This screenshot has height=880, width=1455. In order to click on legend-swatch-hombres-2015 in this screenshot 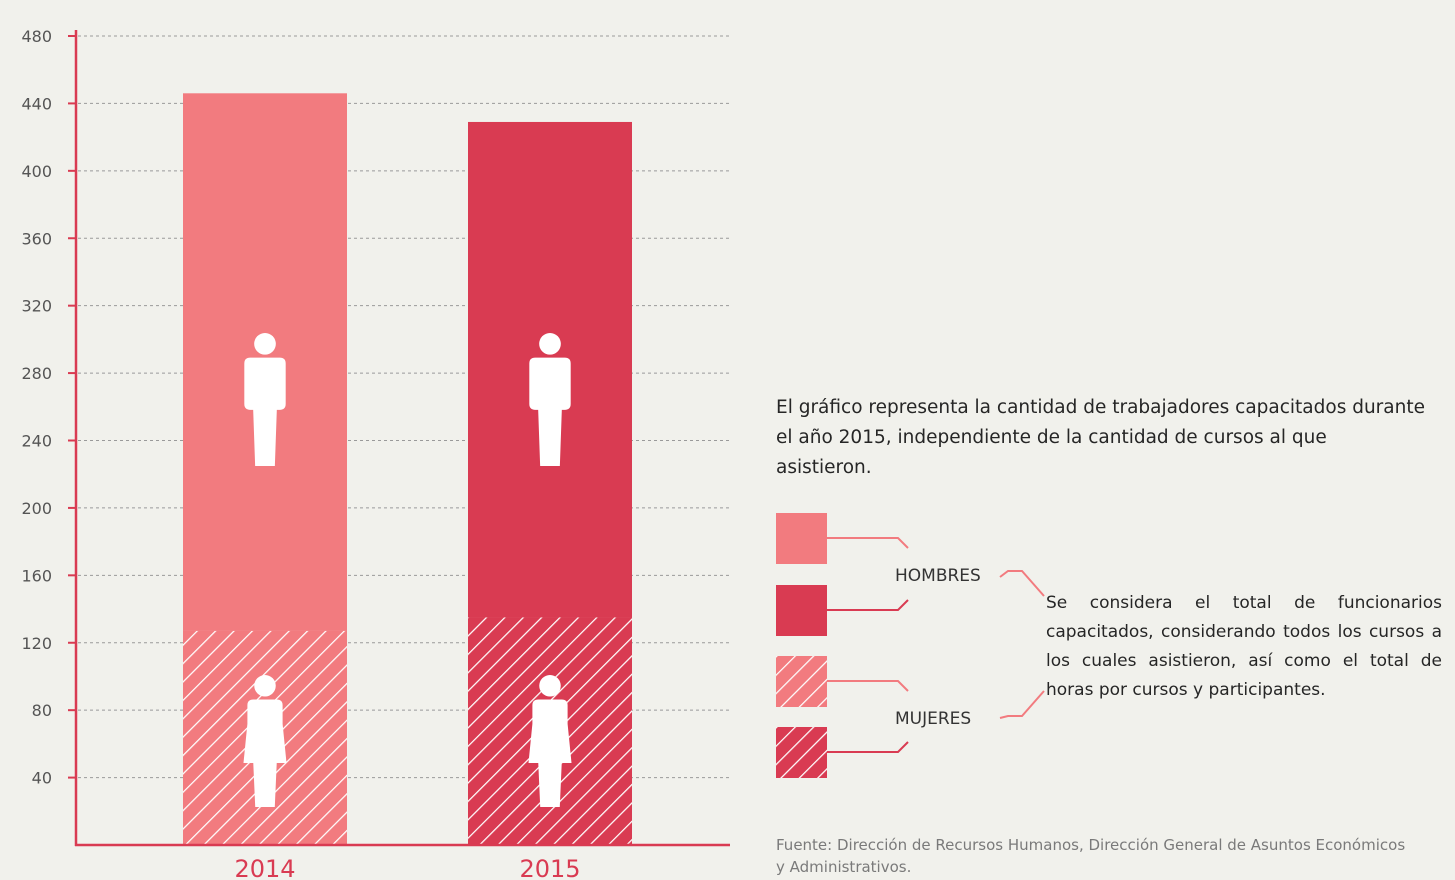, I will do `click(801, 610)`.